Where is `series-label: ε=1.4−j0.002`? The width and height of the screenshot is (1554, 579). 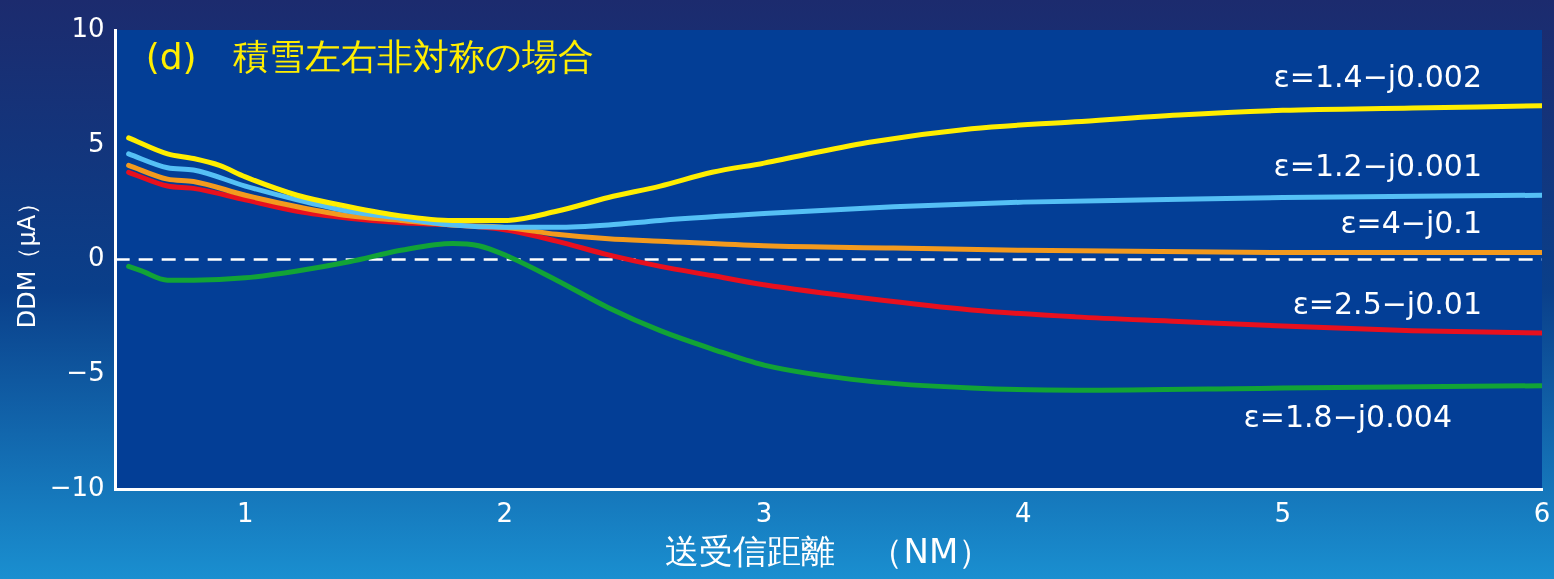
series-label: ε=1.4−j0.002 is located at coordinates (1377, 76).